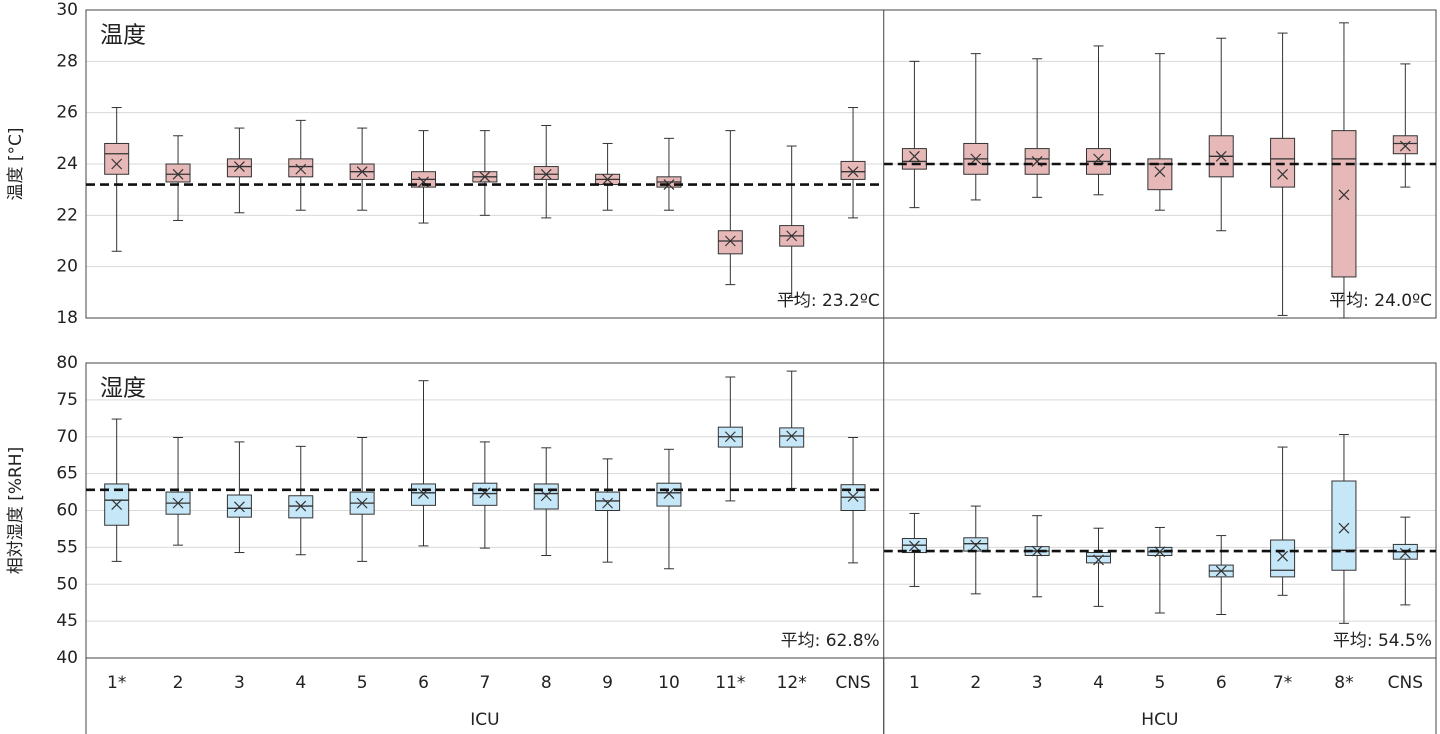 Image resolution: width=1440 pixels, height=734 pixels. I want to click on group-label: HCU, so click(1159, 720).